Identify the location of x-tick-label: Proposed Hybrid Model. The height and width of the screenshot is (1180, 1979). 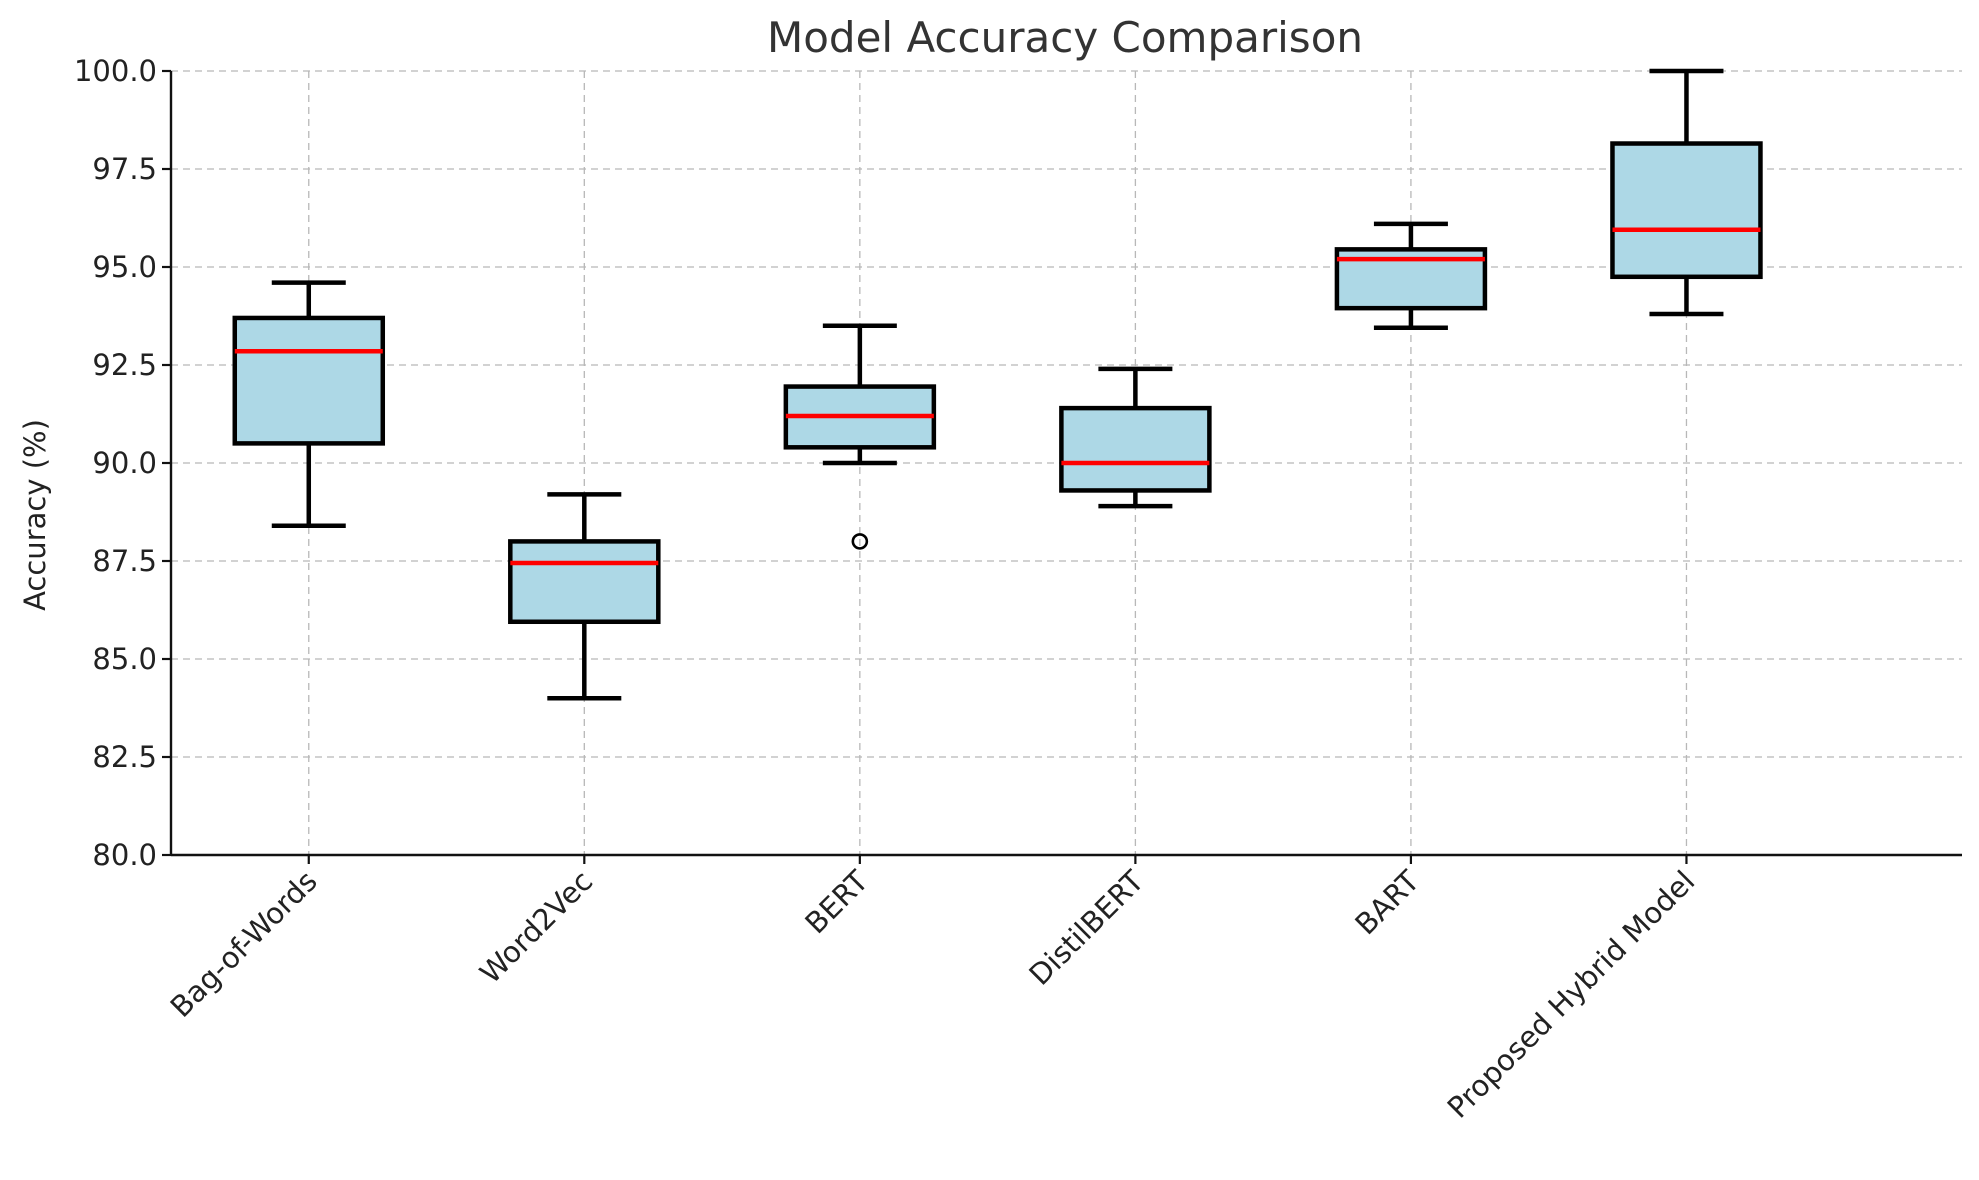
(1571, 994).